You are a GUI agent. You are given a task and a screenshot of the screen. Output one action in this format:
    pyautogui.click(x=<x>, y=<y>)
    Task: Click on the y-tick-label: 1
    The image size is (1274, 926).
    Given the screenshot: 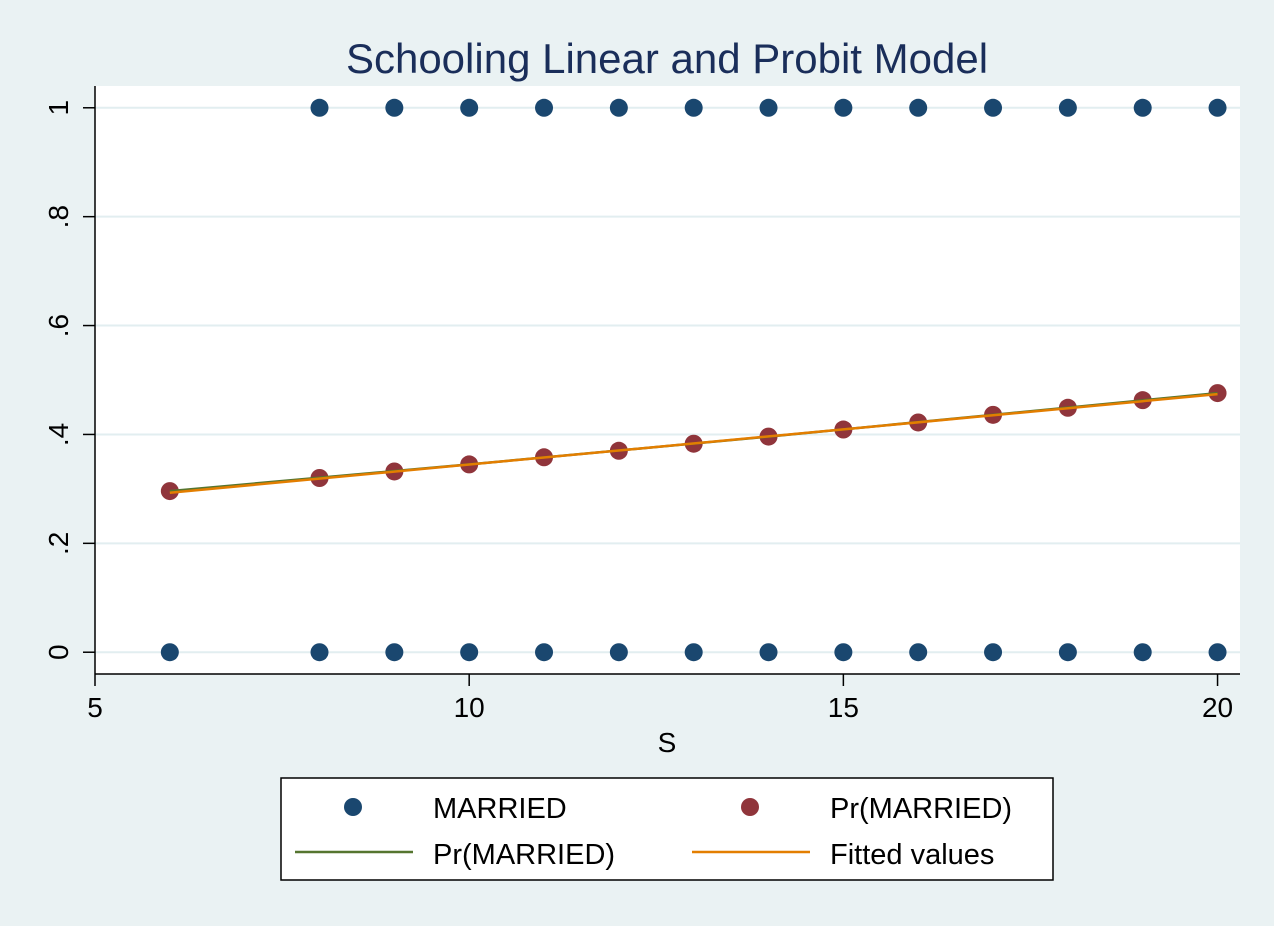 What is the action you would take?
    pyautogui.click(x=58, y=108)
    